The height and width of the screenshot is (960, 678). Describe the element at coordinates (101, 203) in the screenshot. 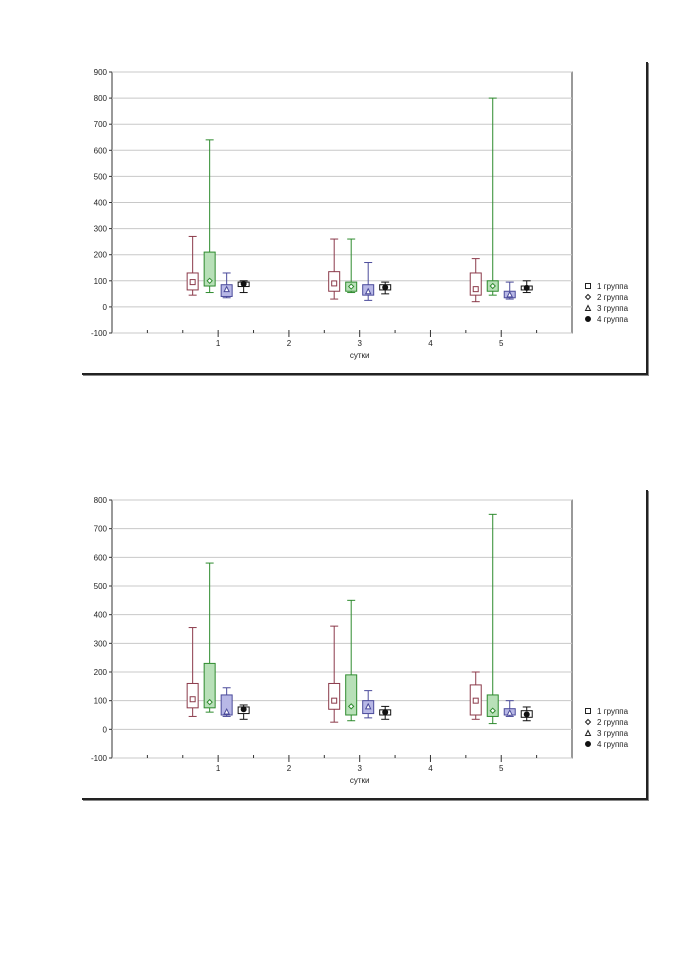

I see `chart-1-y-tick-label: 400` at that location.